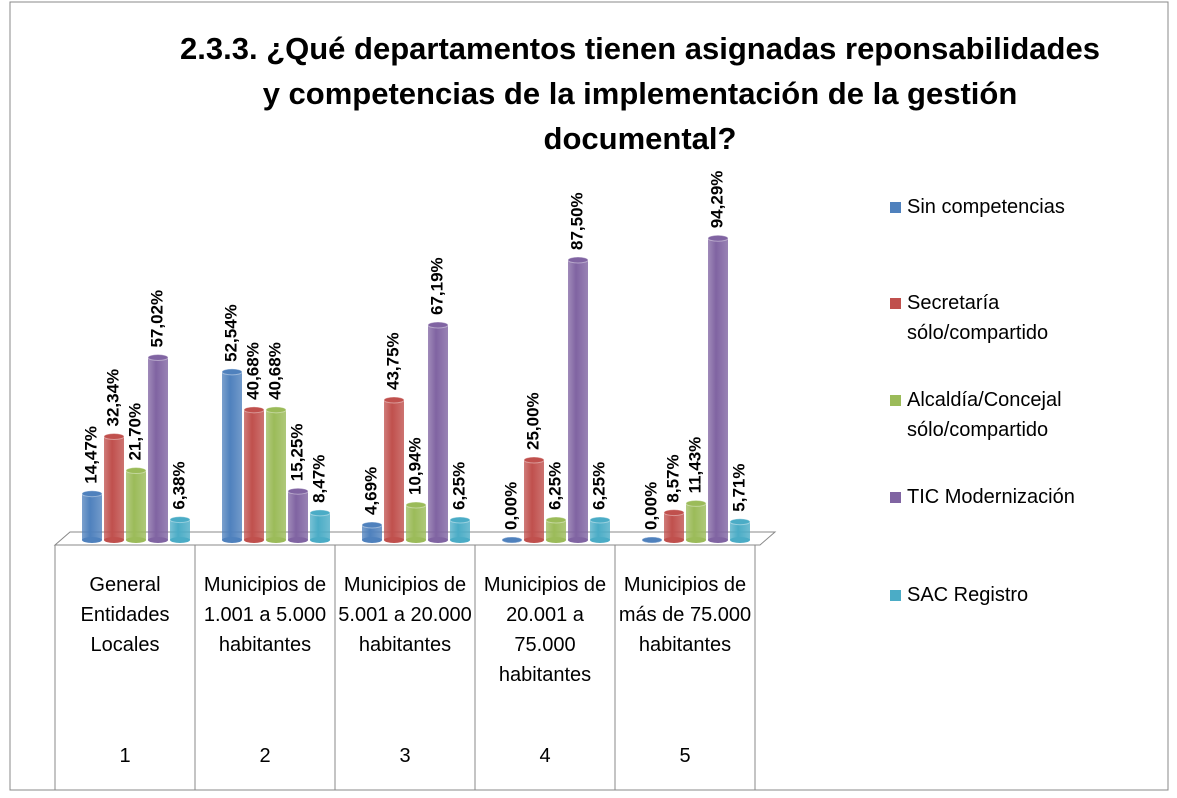  What do you see at coordinates (738, 488) in the screenshot?
I see `data-label: 5,71%` at bounding box center [738, 488].